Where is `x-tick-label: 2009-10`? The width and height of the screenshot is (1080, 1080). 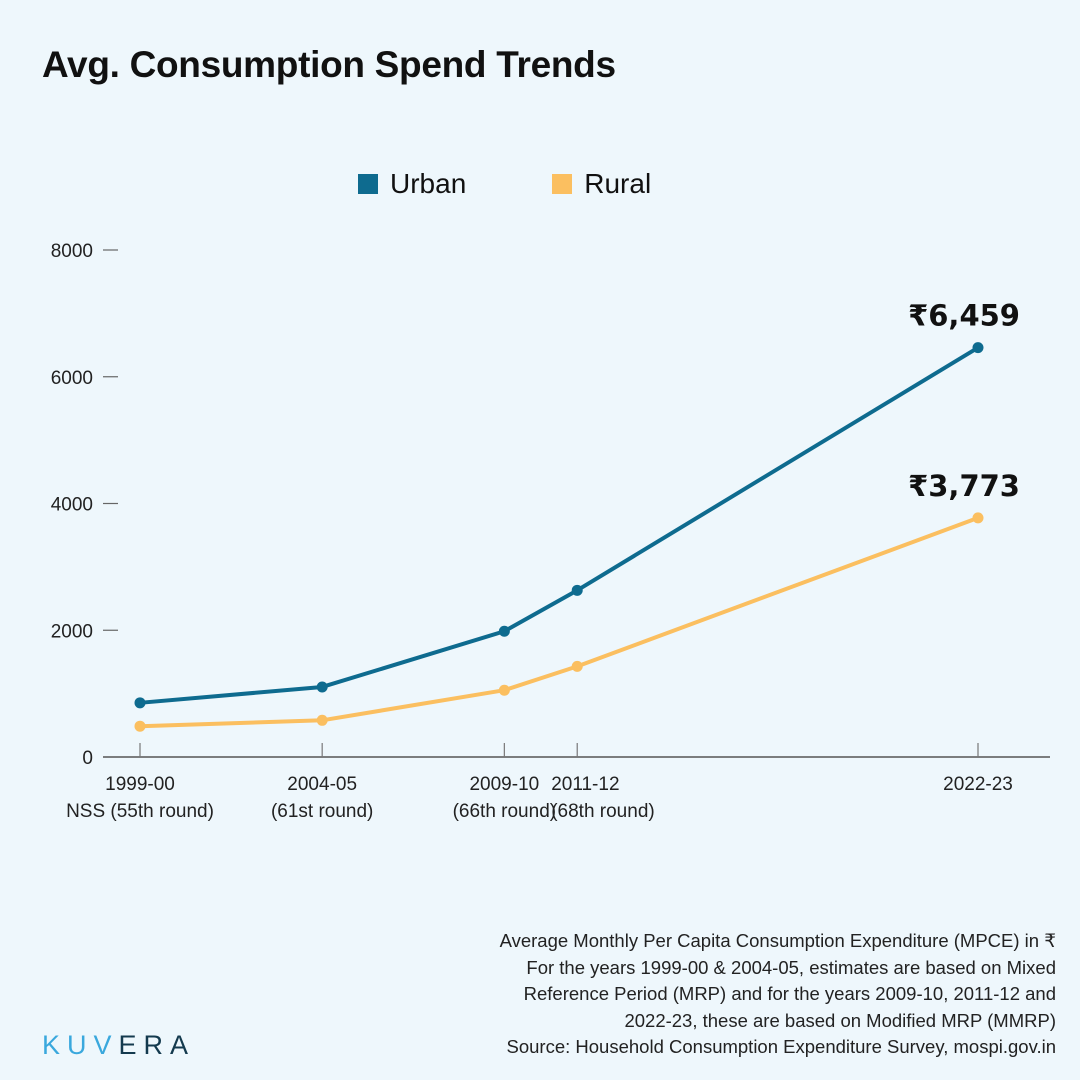
x-tick-label: 2009-10 is located at coordinates (504, 784).